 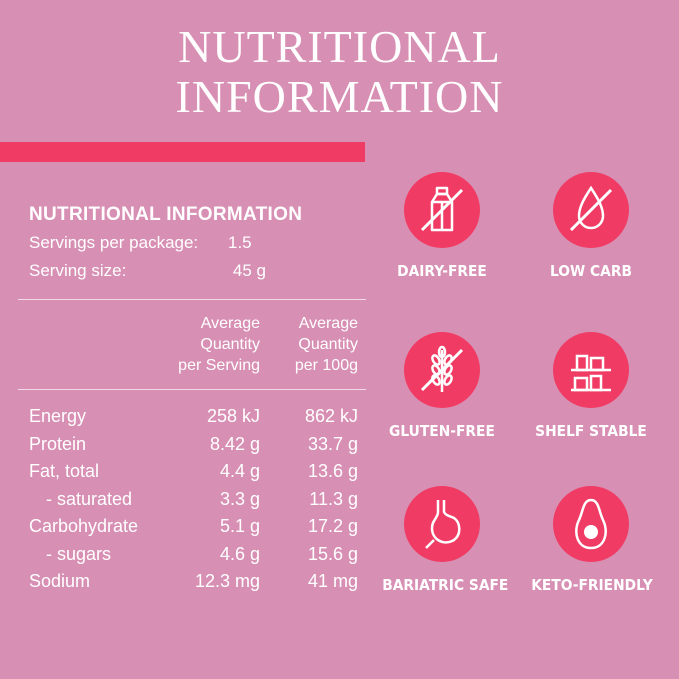 What do you see at coordinates (192, 448) in the screenshot?
I see `table-row: Protein 8.42 g 33.7 g` at bounding box center [192, 448].